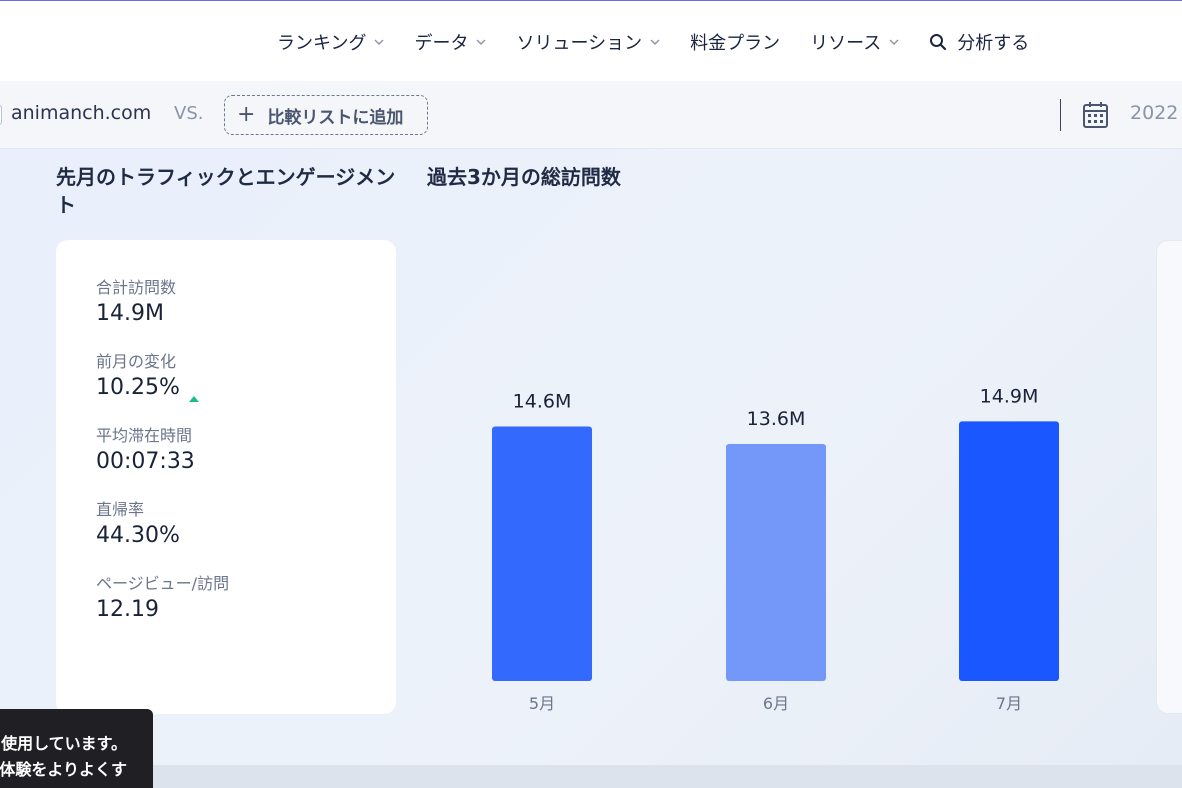  What do you see at coordinates (591, 115) in the screenshot?
I see `compare-bar: animanch.com VS. + 比較リストに追加 2022` at bounding box center [591, 115].